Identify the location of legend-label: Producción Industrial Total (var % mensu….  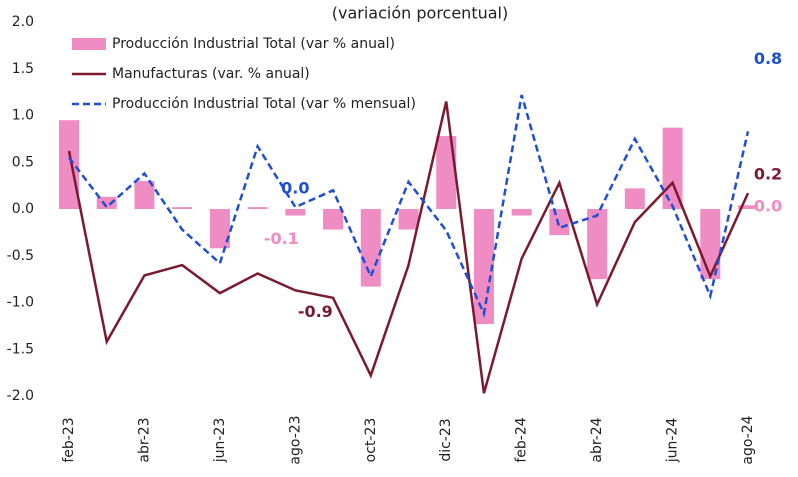
(264, 104).